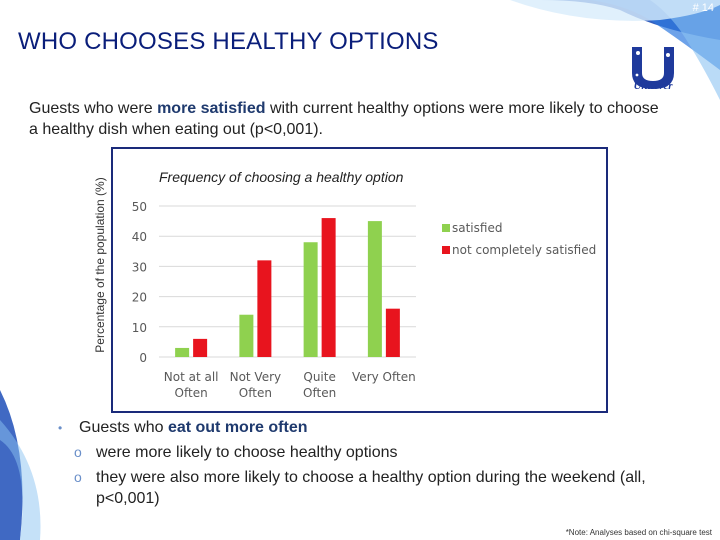  What do you see at coordinates (358, 428) in the screenshot?
I see `bullet-main: • Guests who eat out more often` at bounding box center [358, 428].